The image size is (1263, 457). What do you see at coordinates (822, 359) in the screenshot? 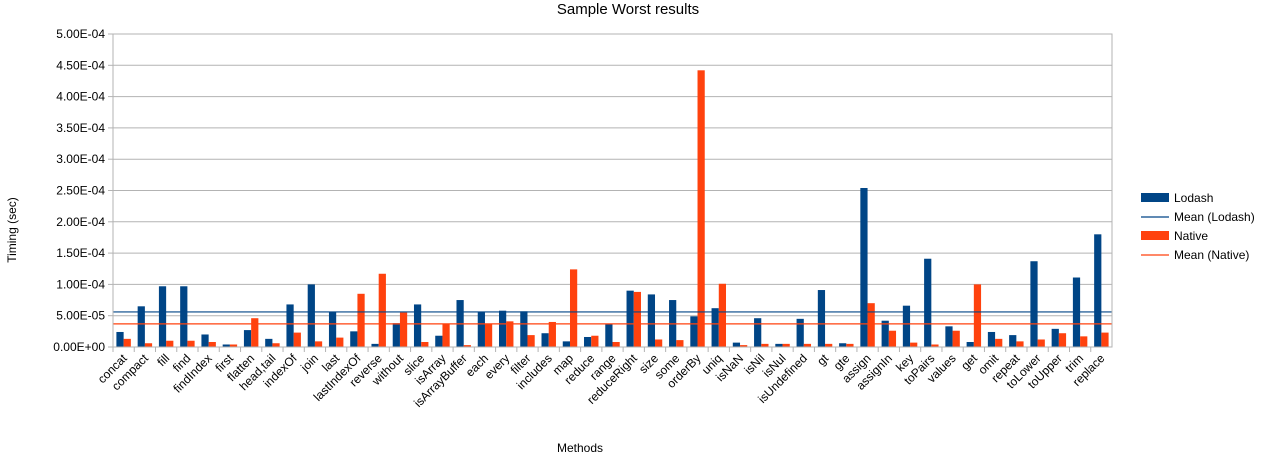
I see `x-tick-label: gt` at bounding box center [822, 359].